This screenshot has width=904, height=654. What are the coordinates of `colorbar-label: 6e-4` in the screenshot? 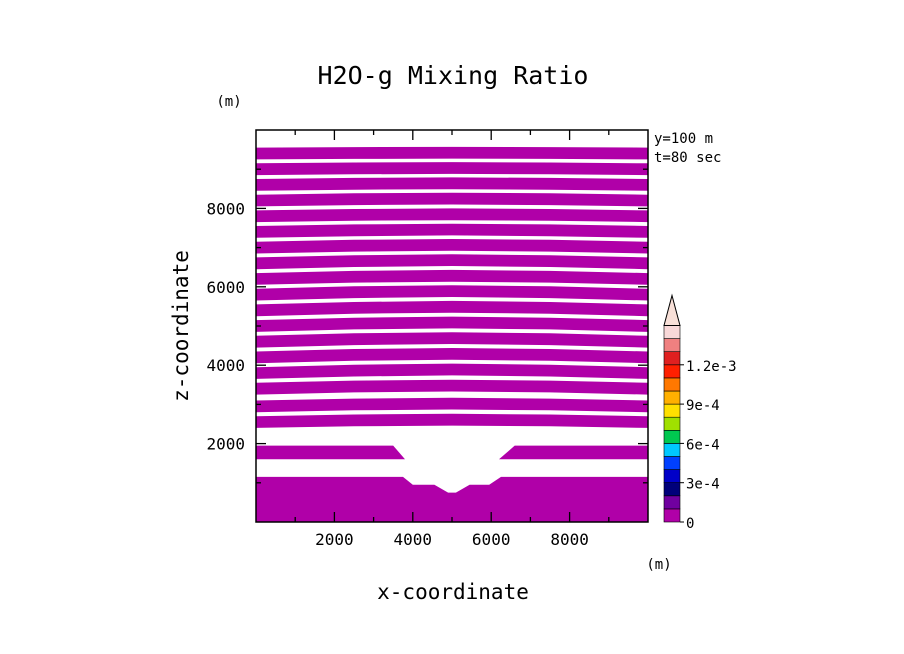 It's located at (703, 445).